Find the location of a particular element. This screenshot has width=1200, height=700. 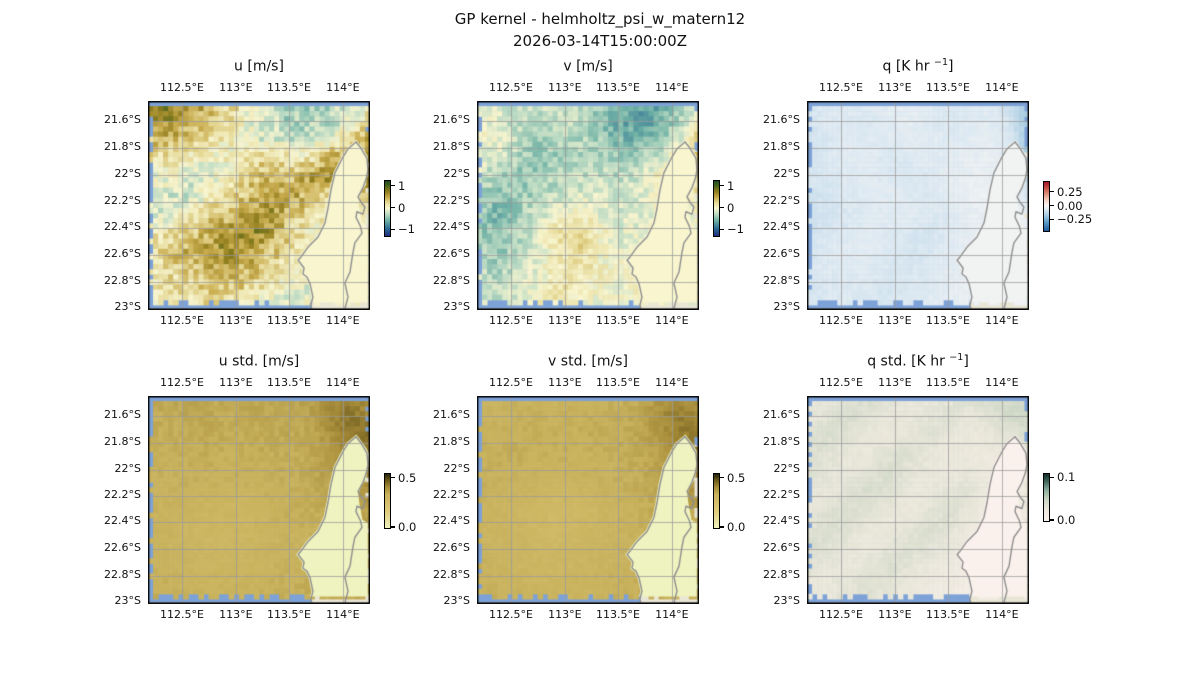

panel-title-text: q [K hr is located at coordinates (908, 66).